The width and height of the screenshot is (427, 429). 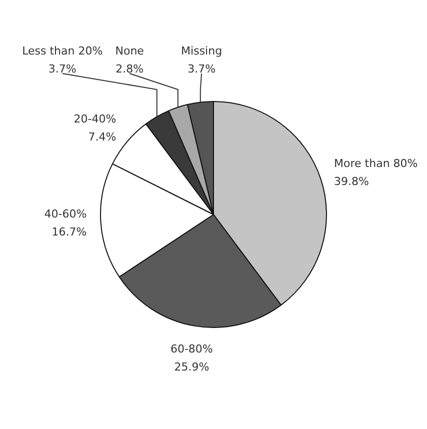 What do you see at coordinates (69, 231) in the screenshot?
I see `data-label: 16.7%` at bounding box center [69, 231].